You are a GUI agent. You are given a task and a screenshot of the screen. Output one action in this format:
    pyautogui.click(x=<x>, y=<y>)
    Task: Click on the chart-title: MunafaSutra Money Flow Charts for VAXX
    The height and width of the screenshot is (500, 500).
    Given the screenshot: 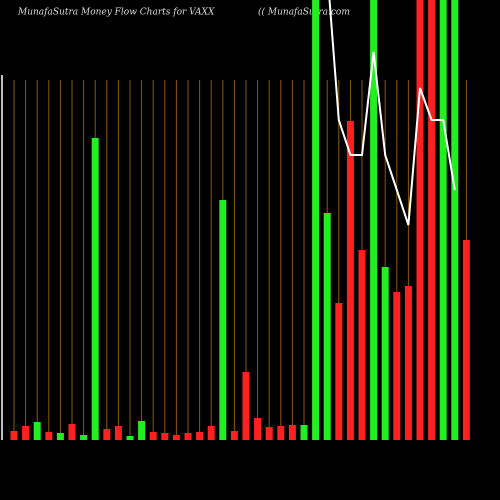 What is the action you would take?
    pyautogui.click(x=116, y=13)
    